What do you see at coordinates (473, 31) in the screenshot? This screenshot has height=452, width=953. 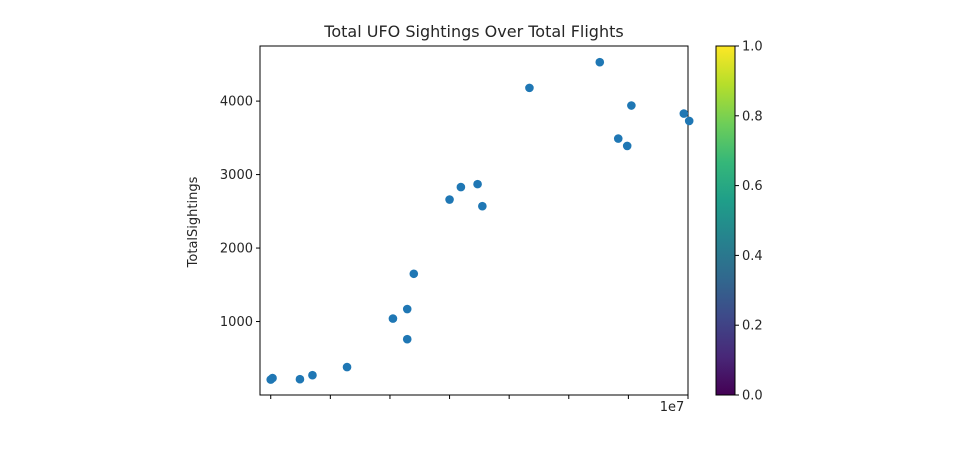 I see `chart-title: Total UFO Sightings Over Total Flights` at bounding box center [473, 31].